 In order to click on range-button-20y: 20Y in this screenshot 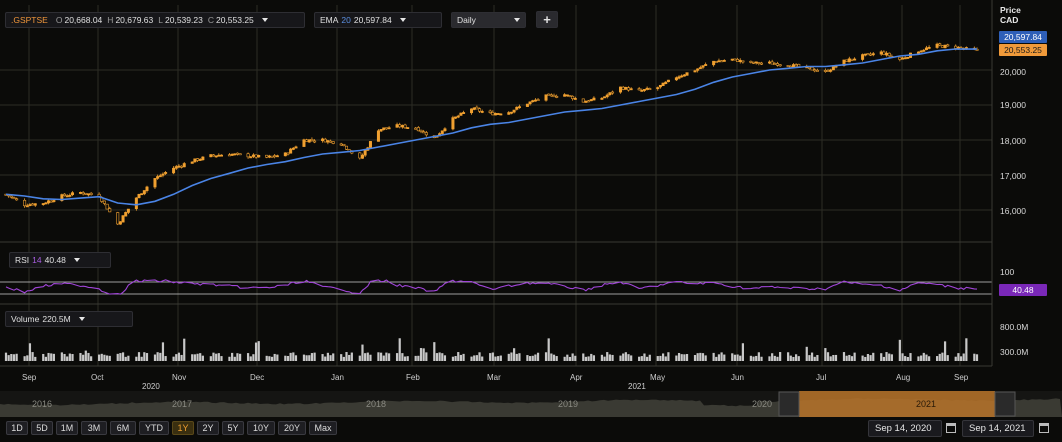, I will do `click(292, 428)`.